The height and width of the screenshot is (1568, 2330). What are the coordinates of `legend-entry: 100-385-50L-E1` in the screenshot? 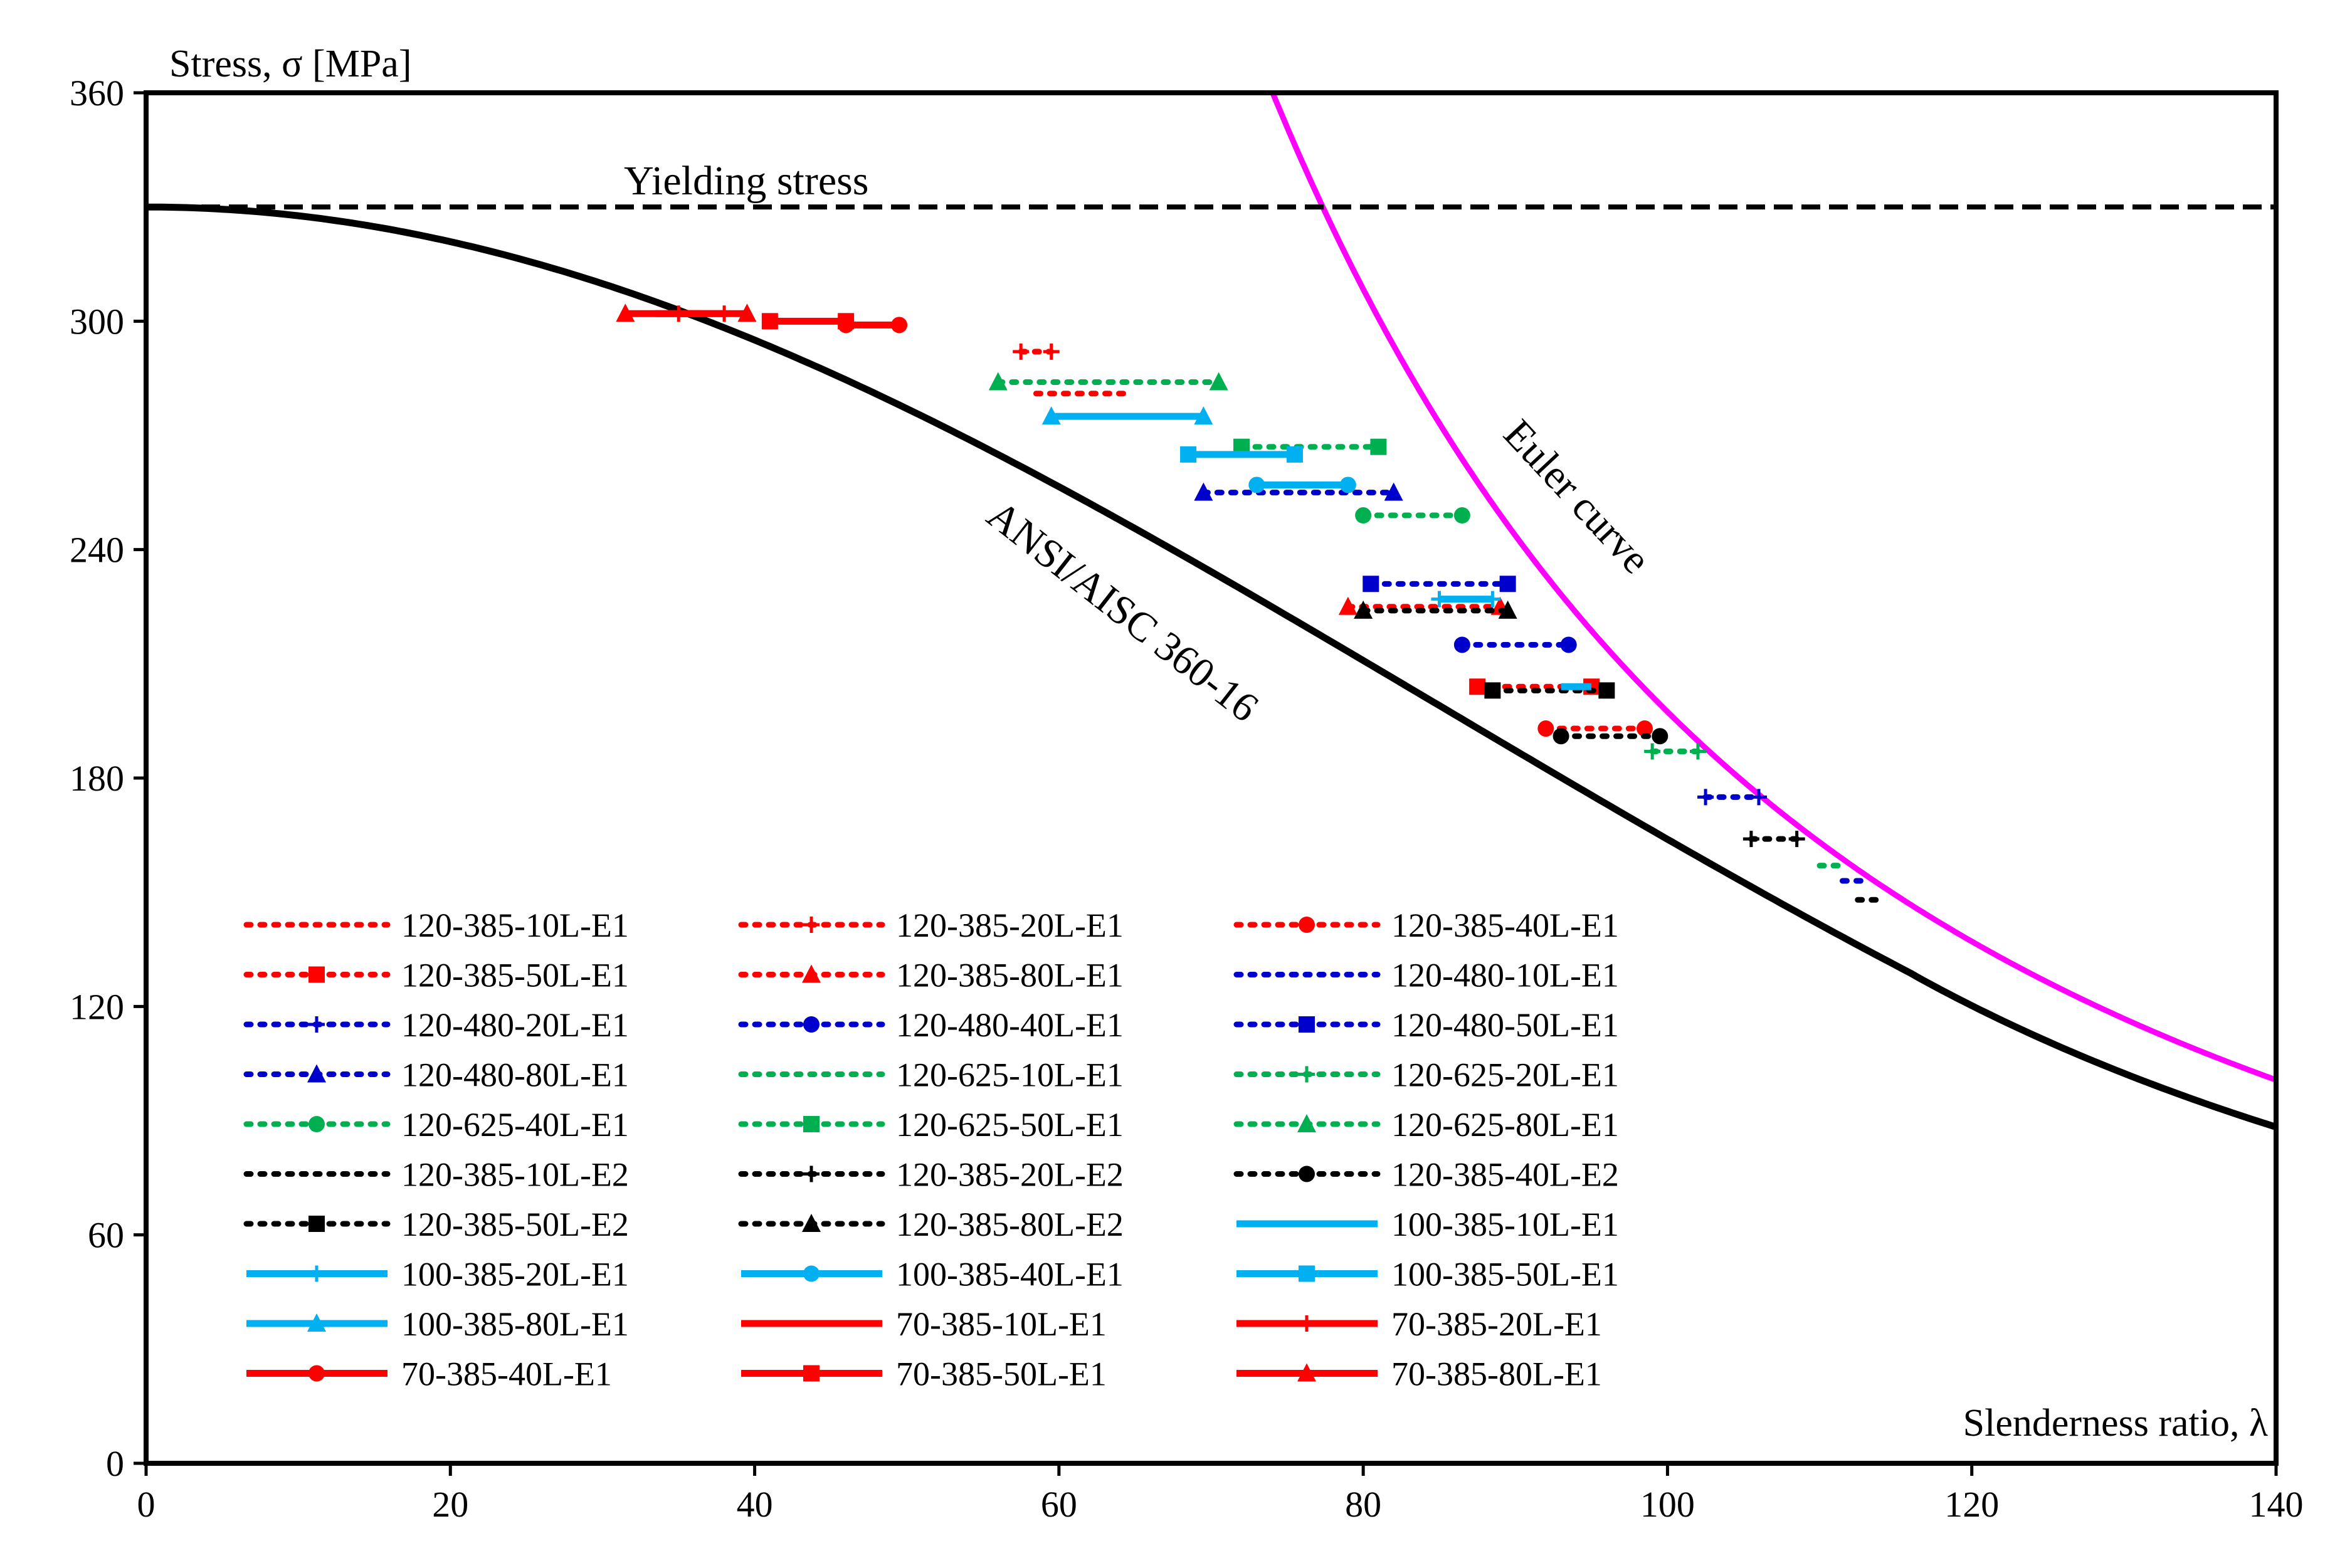 It's located at (1427, 1274).